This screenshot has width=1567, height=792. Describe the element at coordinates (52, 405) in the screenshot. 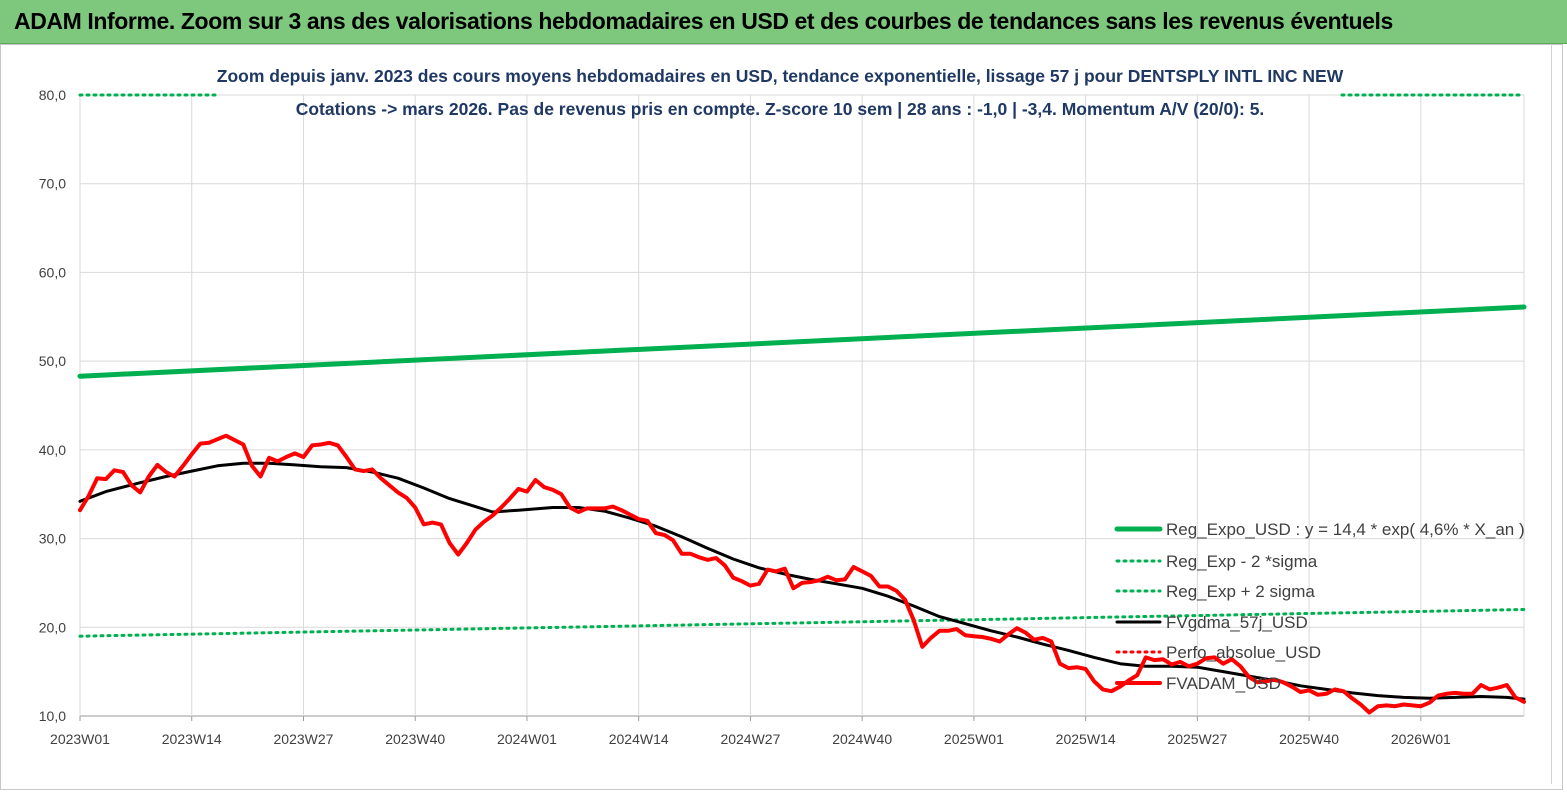

I see `y-axis-ticks: 80,0 70,0 60,0 50,0 40,0 30,0 20,0 10,0` at that location.